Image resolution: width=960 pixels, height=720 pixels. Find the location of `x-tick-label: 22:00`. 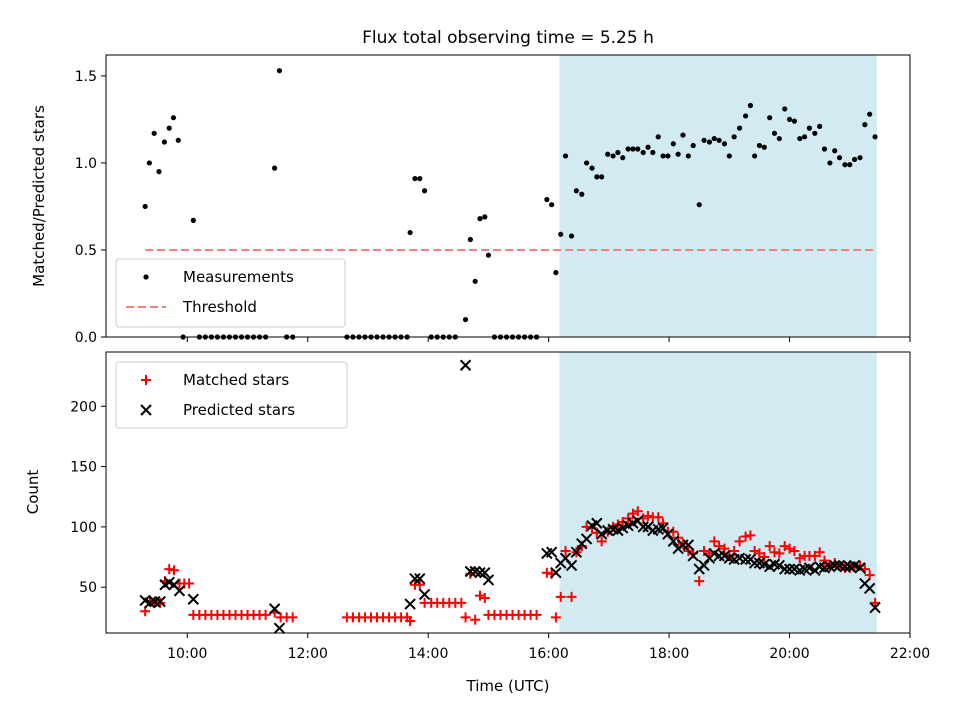

x-tick-label: 22:00 is located at coordinates (910, 654).